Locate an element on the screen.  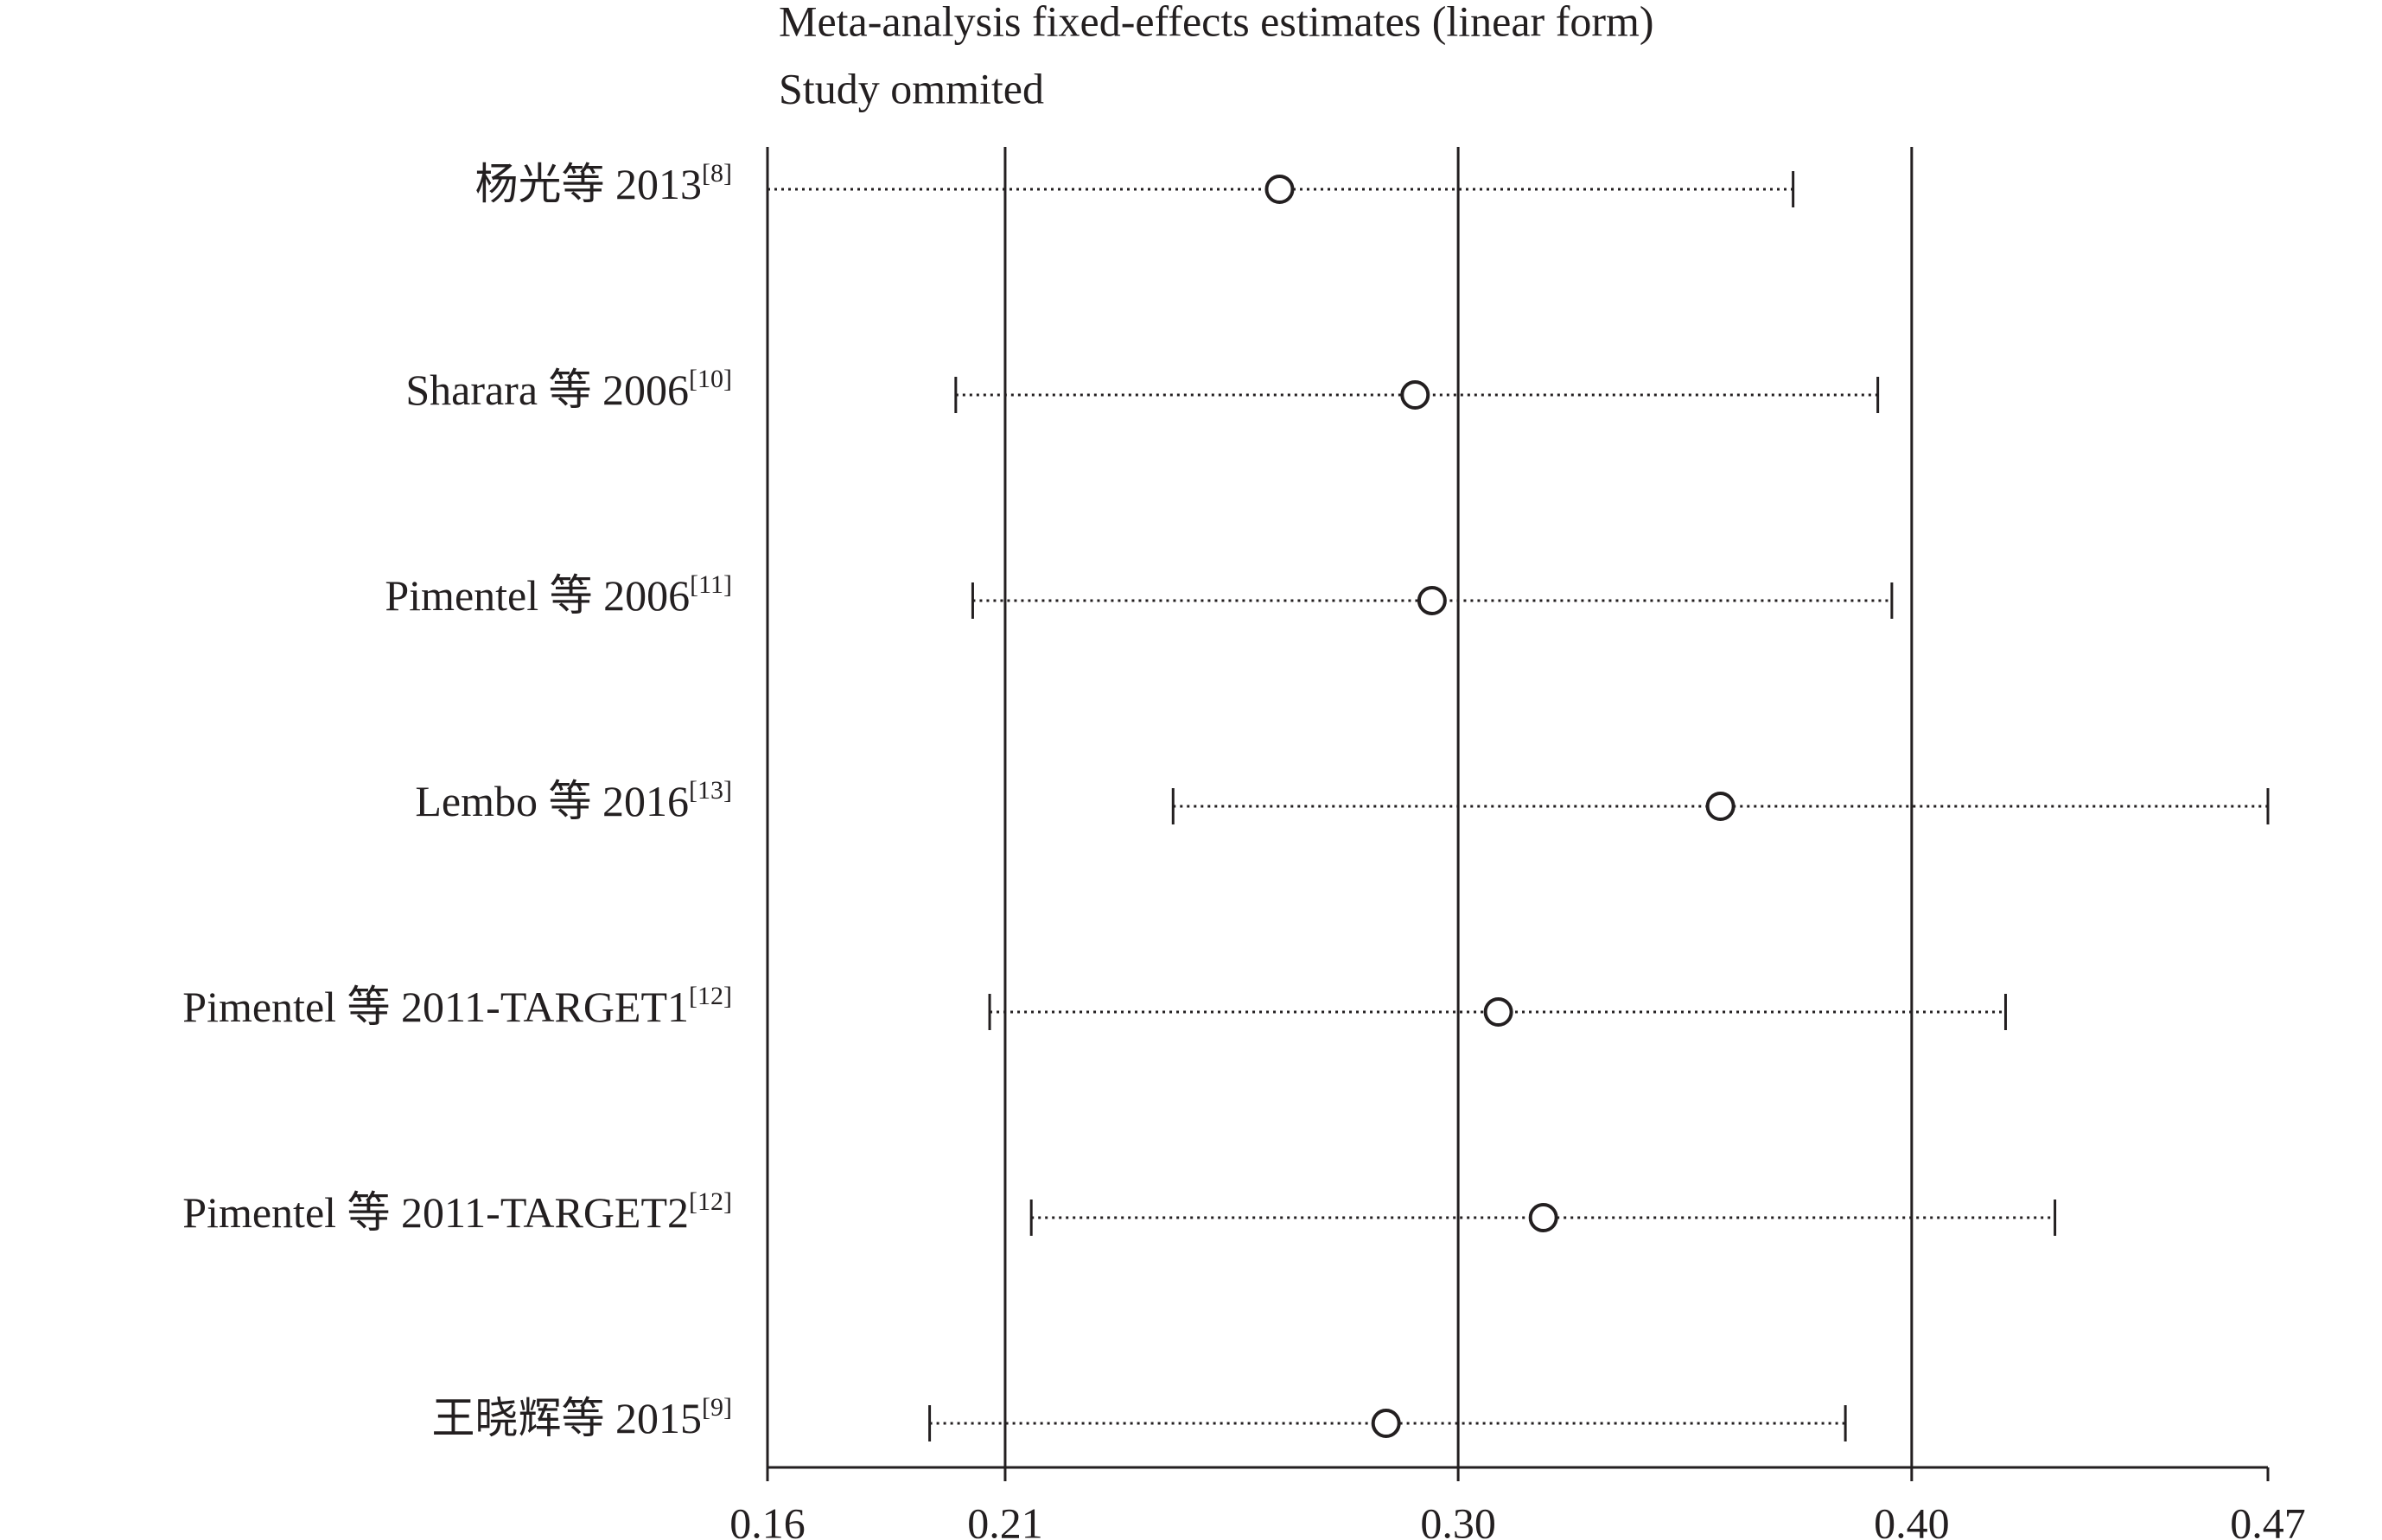
row-label-text: 王晓辉等 2015 is located at coordinates (567, 1418).